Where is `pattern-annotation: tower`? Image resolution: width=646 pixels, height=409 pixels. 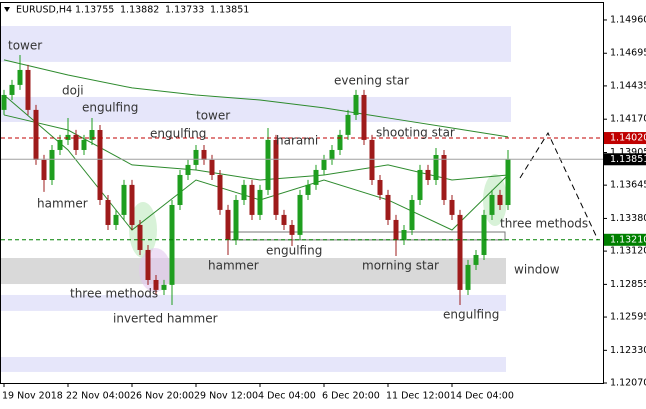
pattern-annotation: tower is located at coordinates (213, 116).